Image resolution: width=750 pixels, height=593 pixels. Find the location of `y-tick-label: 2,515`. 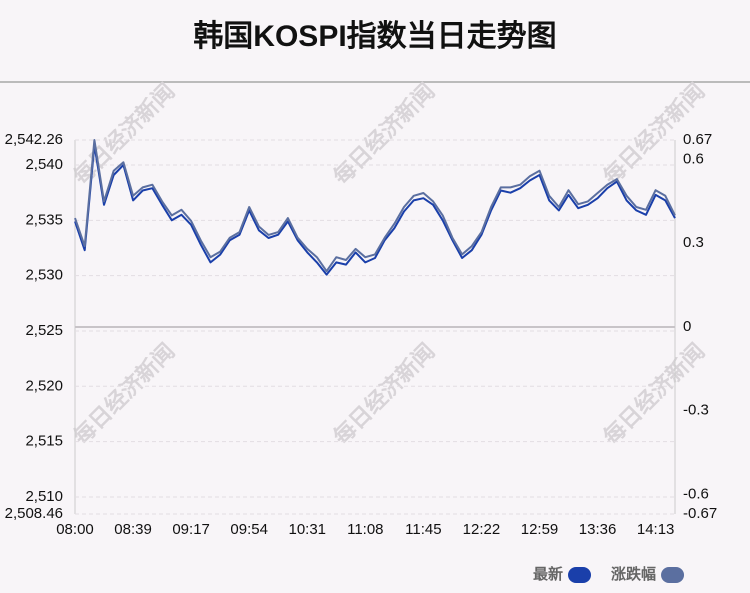

y-tick-label: 2,515 is located at coordinates (44, 441).